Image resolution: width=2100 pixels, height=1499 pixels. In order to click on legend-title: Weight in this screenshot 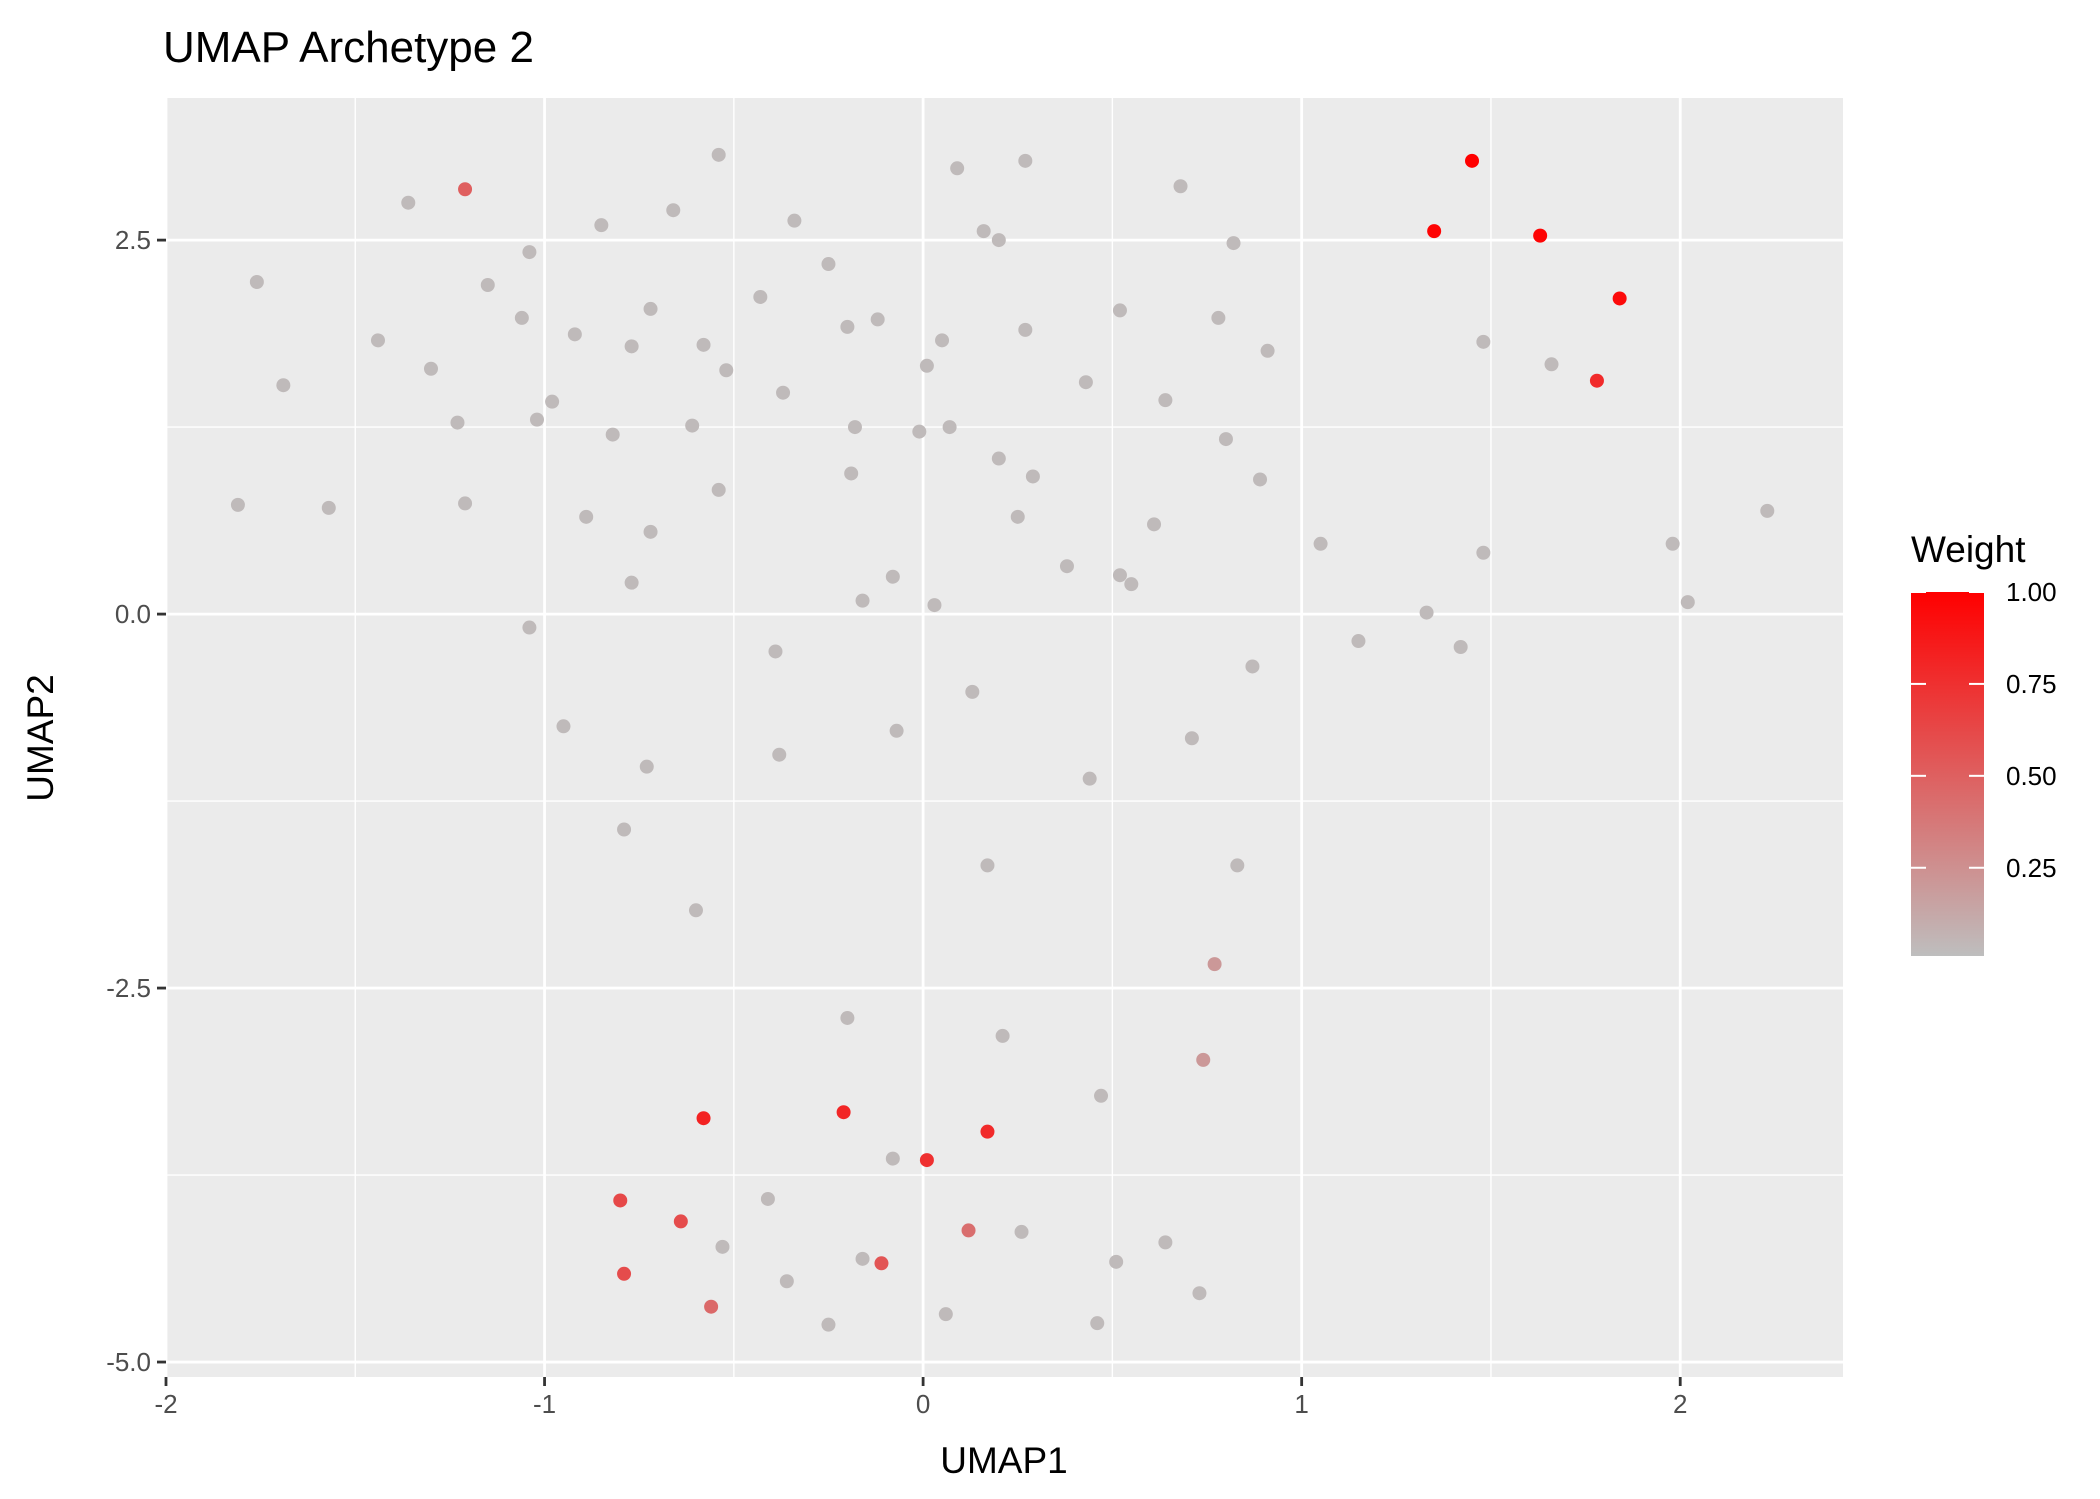, I will do `click(1968, 549)`.